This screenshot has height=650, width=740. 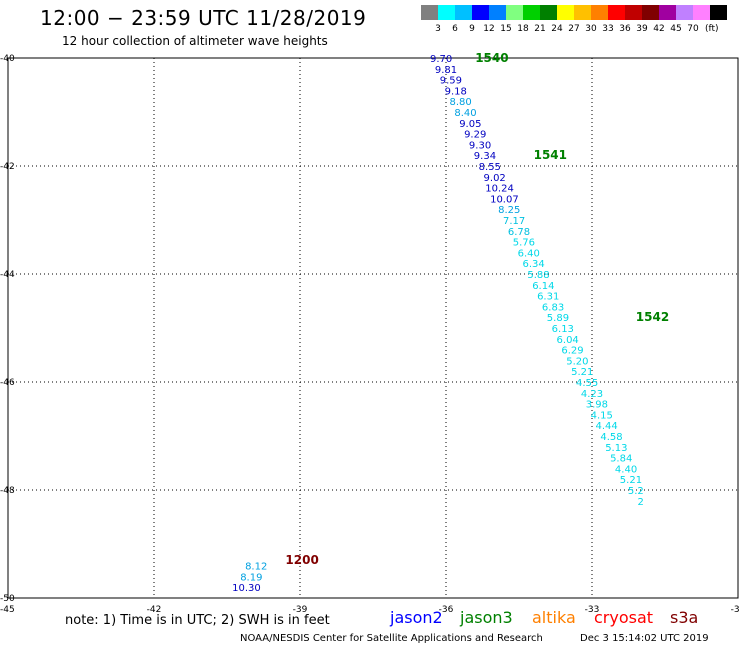 I want to click on lon-tick-label: -30, so click(x=735, y=610).